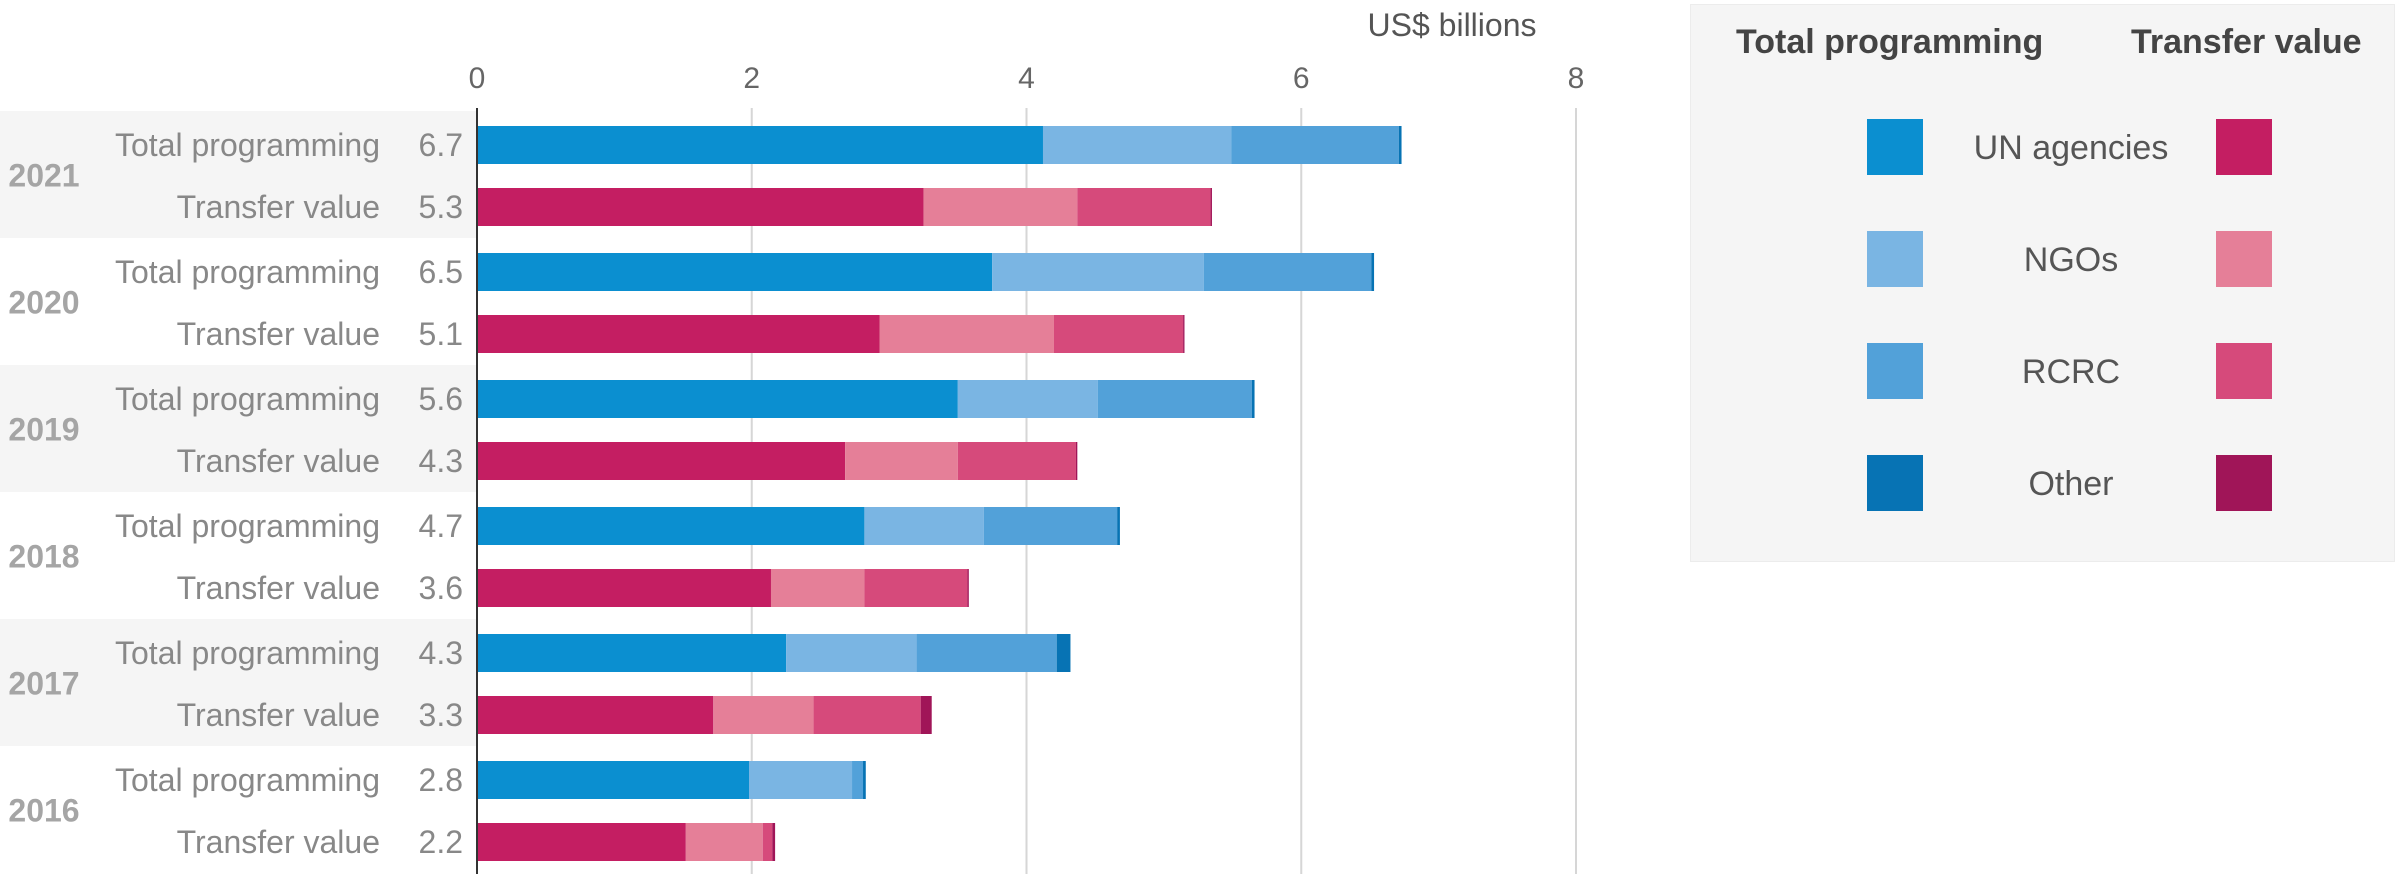  I want to click on bar-2016-total-programming-ngos, so click(801, 780).